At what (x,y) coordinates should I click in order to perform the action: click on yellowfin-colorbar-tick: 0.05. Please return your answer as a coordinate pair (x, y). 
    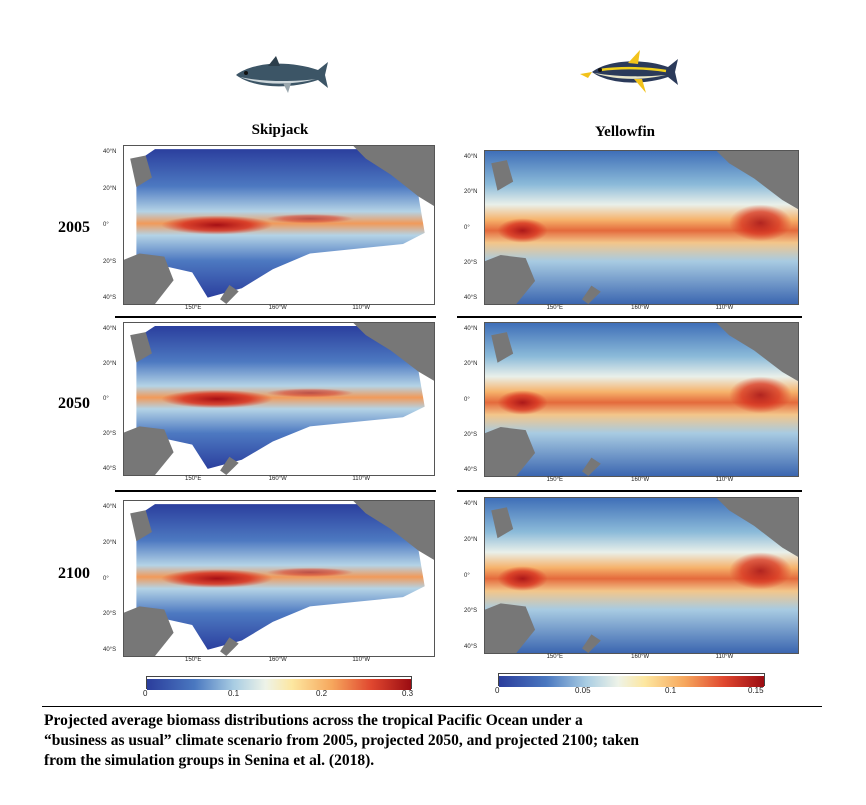
    Looking at the image, I should click on (583, 690).